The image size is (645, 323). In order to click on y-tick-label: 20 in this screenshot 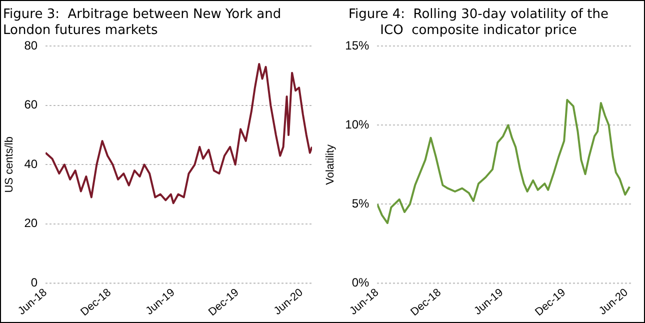, I will do `click(31, 223)`.